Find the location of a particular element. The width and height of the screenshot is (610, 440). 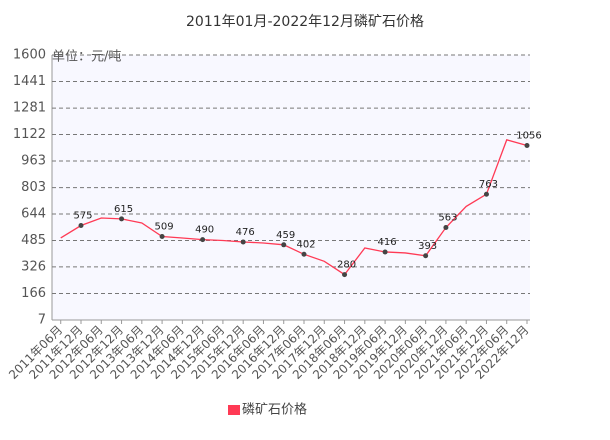

y-tick-label: 963 is located at coordinates (33, 160).